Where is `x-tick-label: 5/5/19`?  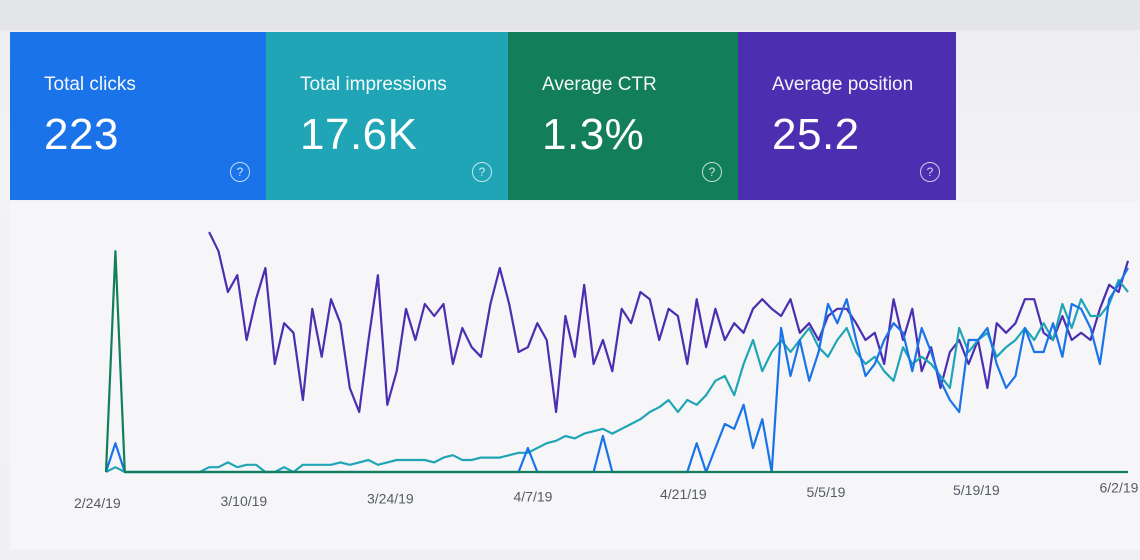 x-tick-label: 5/5/19 is located at coordinates (826, 492).